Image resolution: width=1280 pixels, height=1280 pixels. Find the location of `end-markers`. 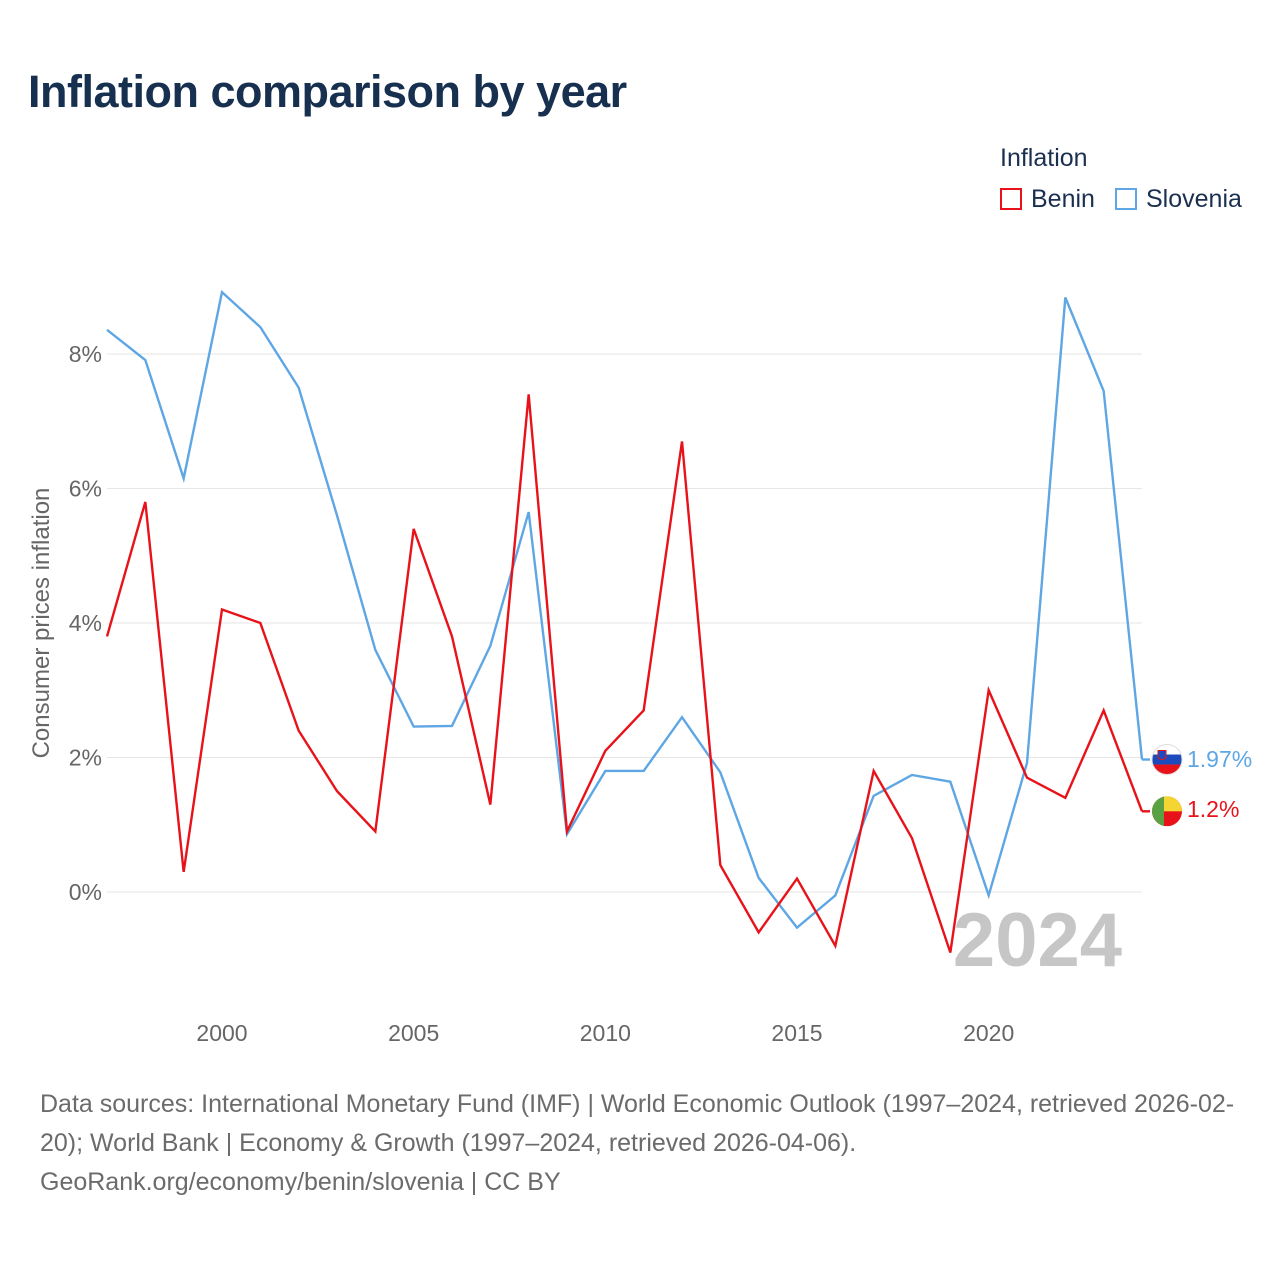

end-markers is located at coordinates (1167, 785).